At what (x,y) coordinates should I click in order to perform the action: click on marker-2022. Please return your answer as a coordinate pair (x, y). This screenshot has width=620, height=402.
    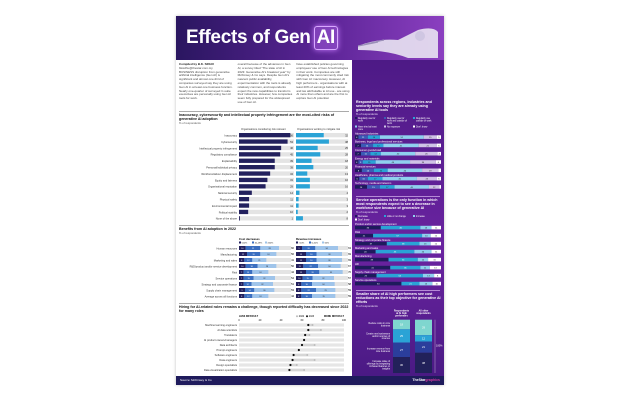
    Looking at the image, I should click on (307, 355).